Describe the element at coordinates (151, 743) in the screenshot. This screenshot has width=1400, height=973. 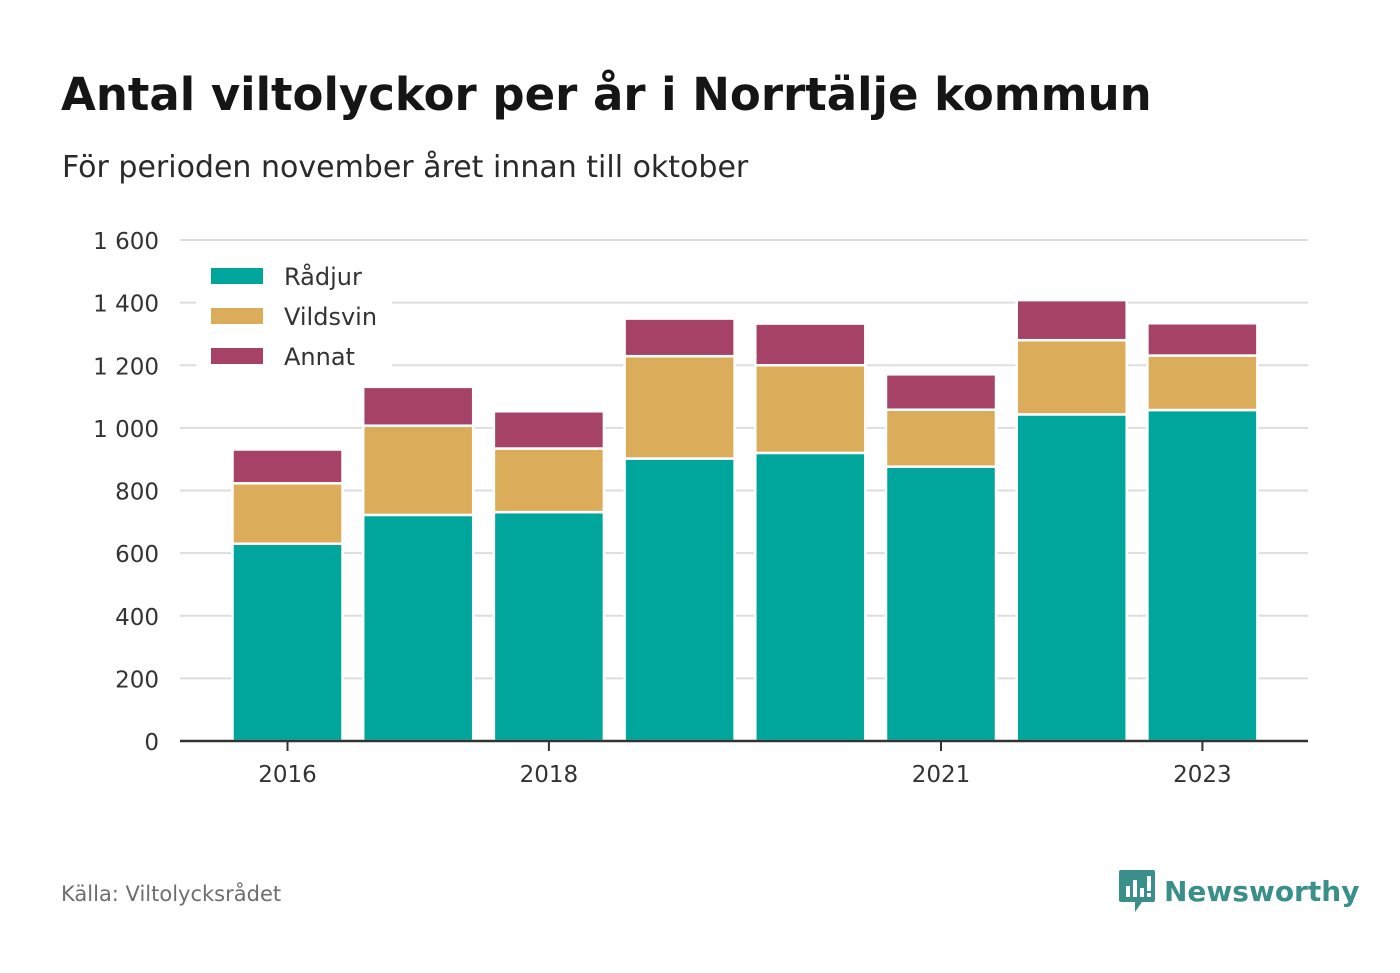
I see `y-tick-label: 0` at that location.